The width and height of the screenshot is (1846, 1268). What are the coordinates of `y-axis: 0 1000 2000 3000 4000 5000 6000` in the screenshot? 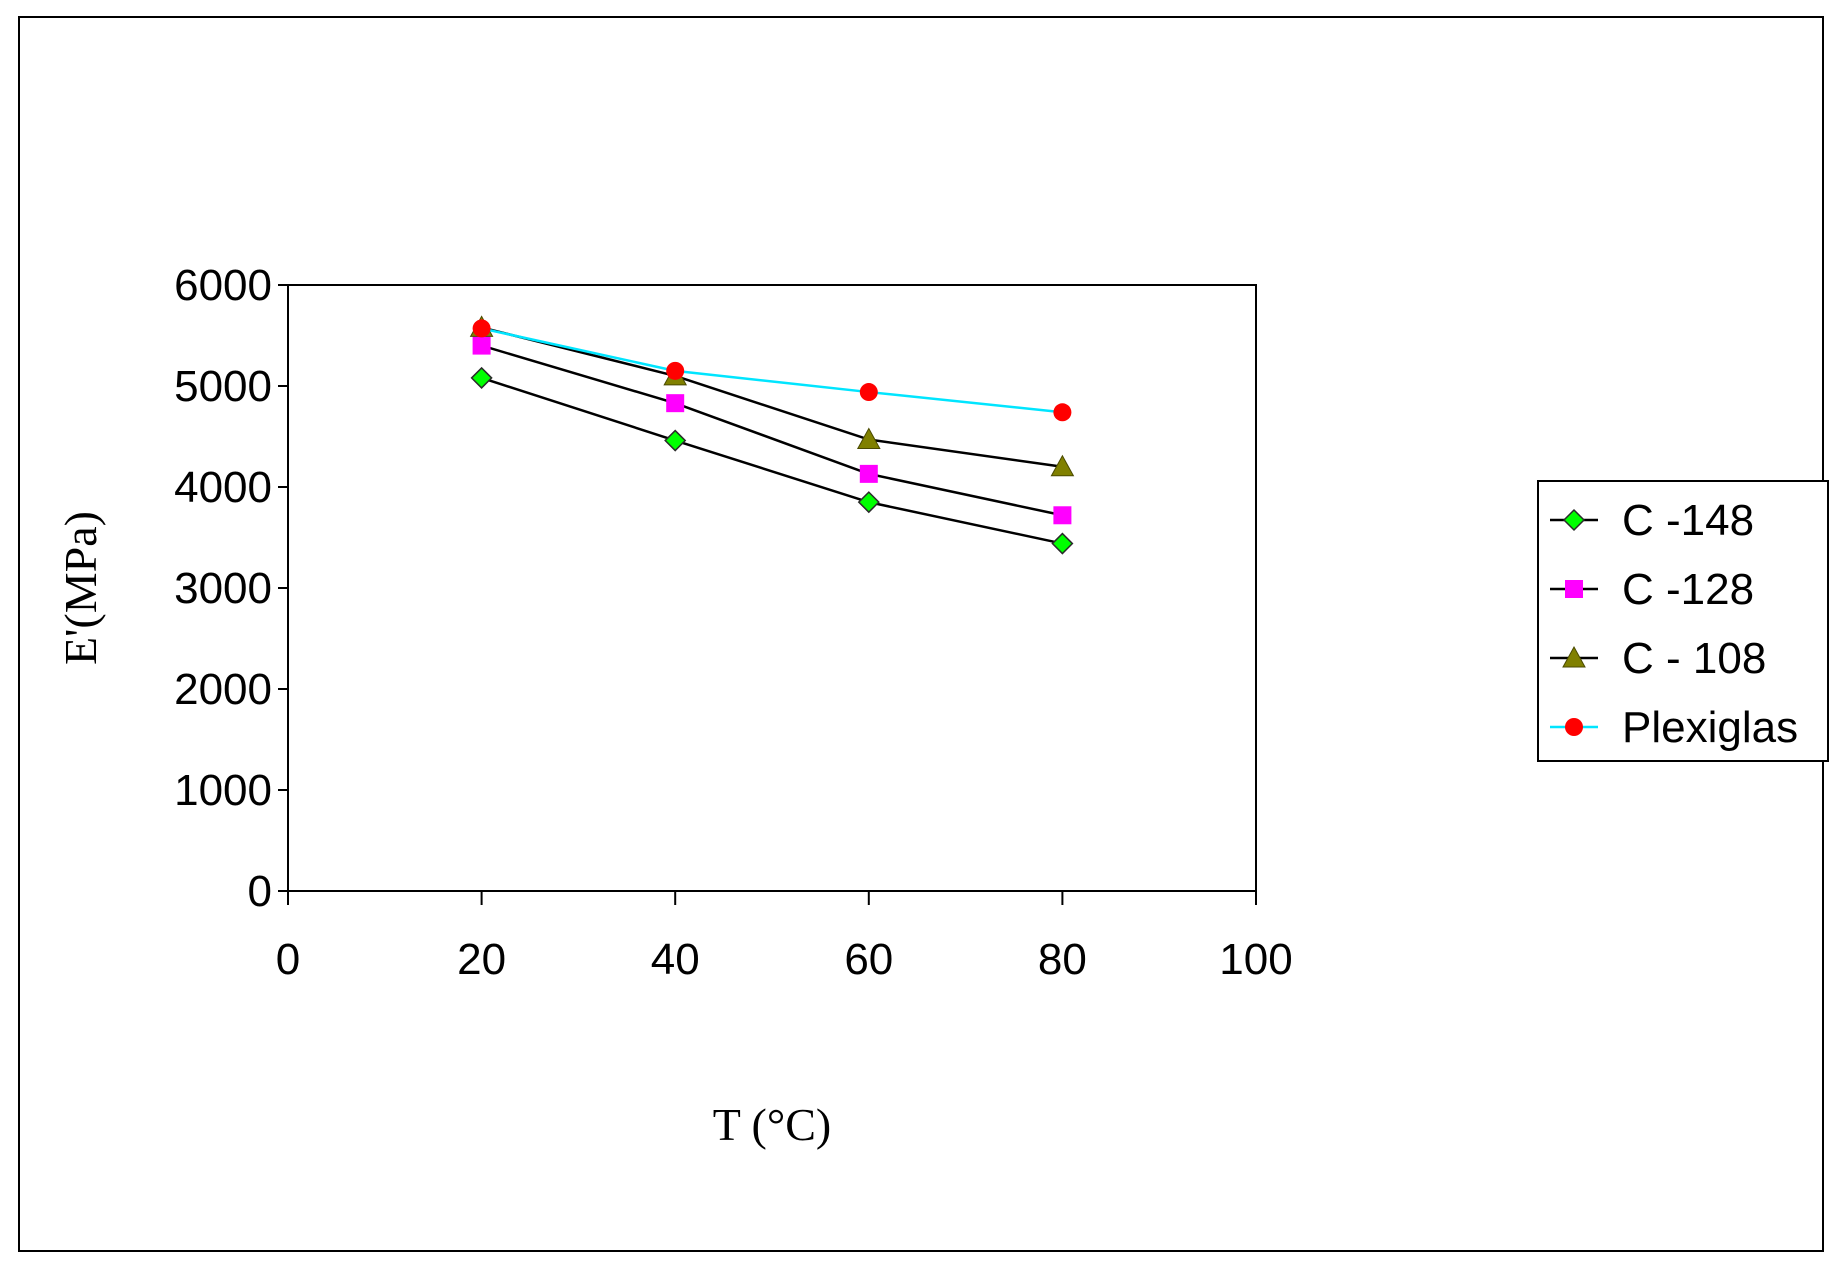 It's located at (231, 588).